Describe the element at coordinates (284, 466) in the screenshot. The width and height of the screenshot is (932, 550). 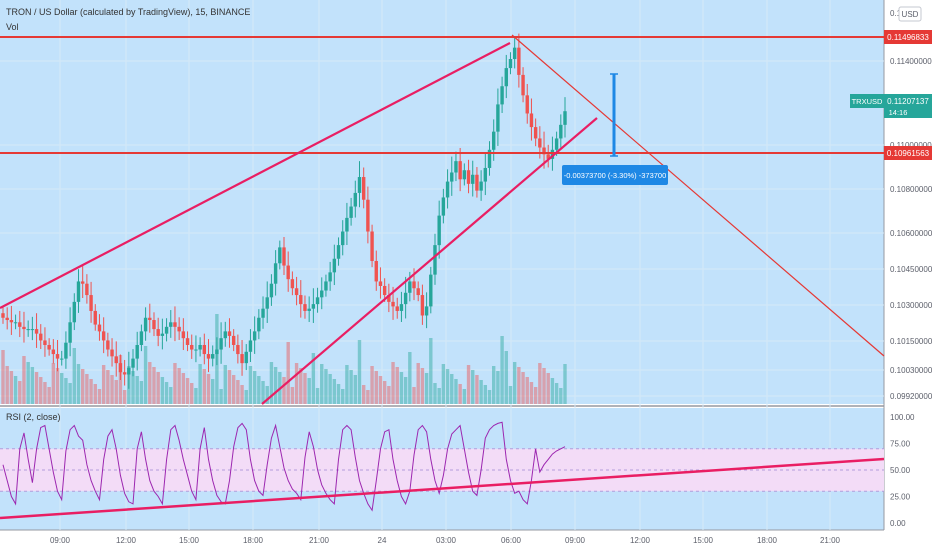
I see `rsi-line` at that location.